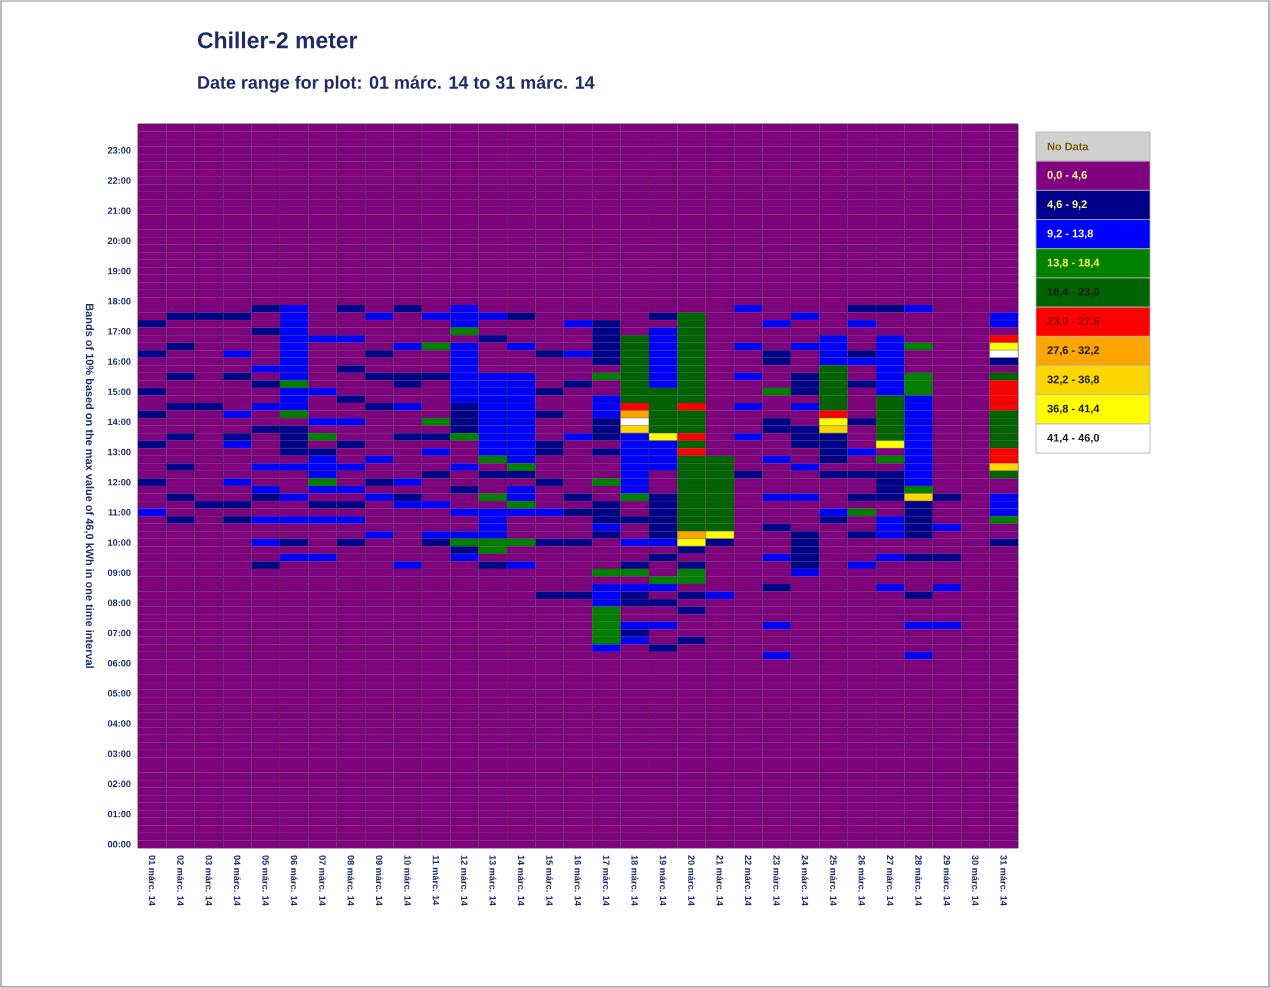  What do you see at coordinates (396, 84) in the screenshot?
I see `chart-subtitle: Date range for plot: 01 márc. 14 to 31 márc. 14` at bounding box center [396, 84].